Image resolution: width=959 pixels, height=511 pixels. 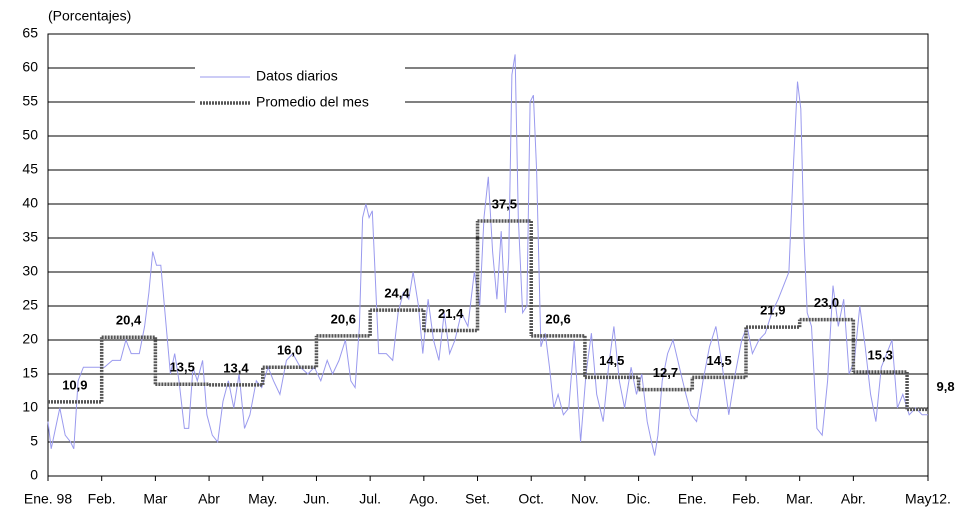 What do you see at coordinates (692, 499) in the screenshot?
I see `x-tick-label: Ene.` at bounding box center [692, 499].